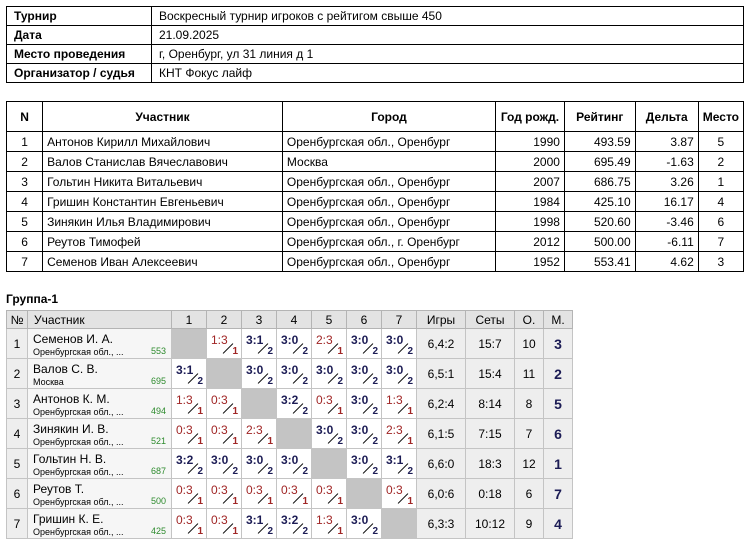 The width and height of the screenshot is (750, 544). Describe the element at coordinates (162, 161) in the screenshot. I see `table-cell: Валов Станислав Вячеславович` at that location.